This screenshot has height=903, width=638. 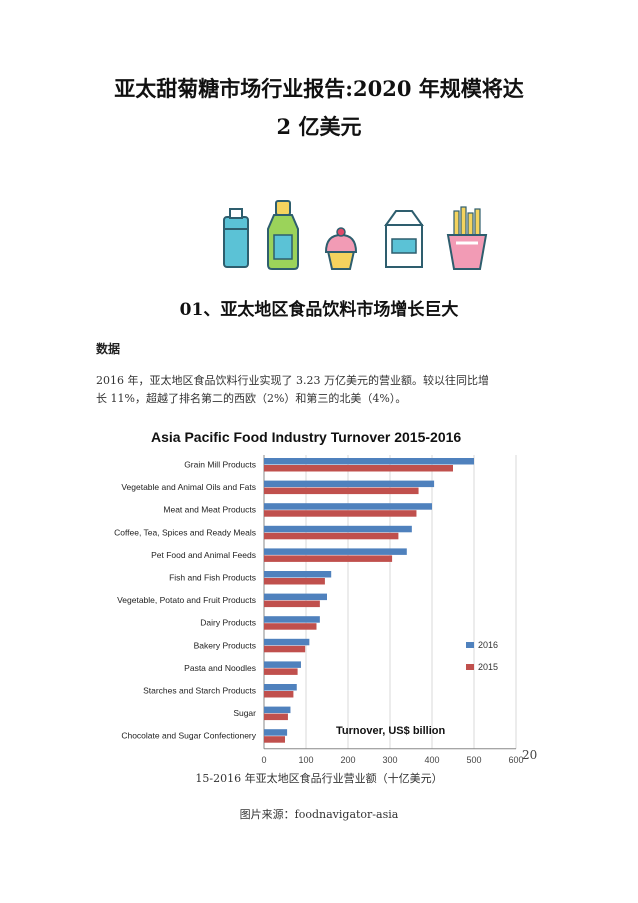 I want to click on category-label: Coffee, Tea, Spices and Ready Meals, so click(x=185, y=532).